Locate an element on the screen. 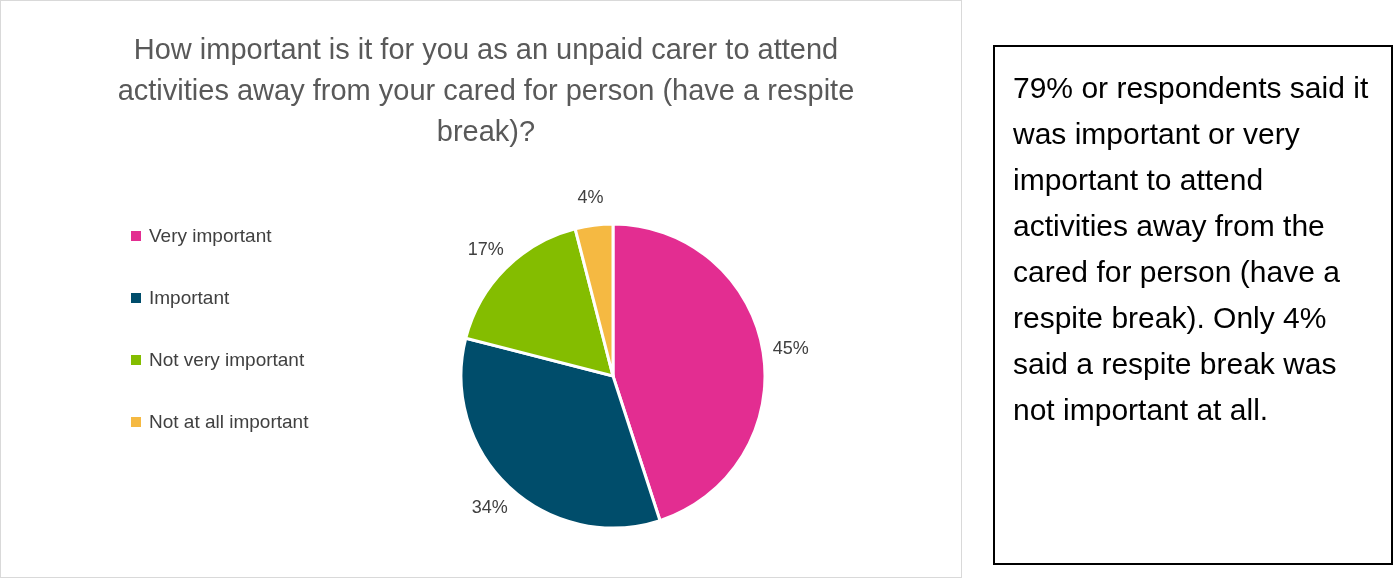 This screenshot has height=578, width=1397. legend-label: Important is located at coordinates (189, 298).